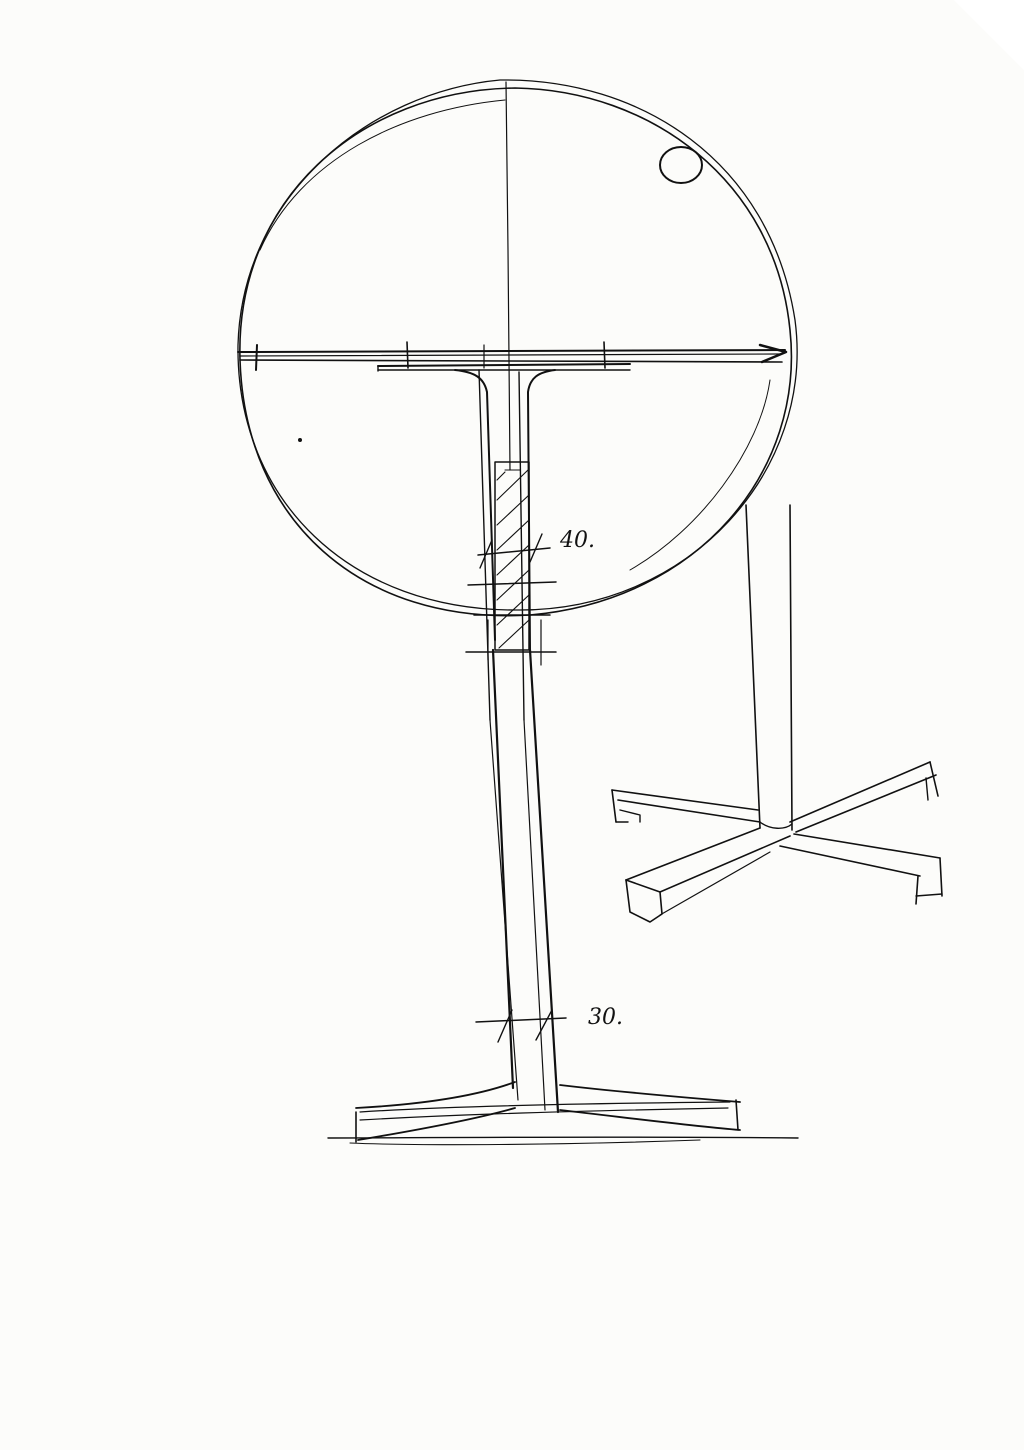 This screenshot has width=1024, height=1450. What do you see at coordinates (989, 35) in the screenshot?
I see `page-corner` at bounding box center [989, 35].